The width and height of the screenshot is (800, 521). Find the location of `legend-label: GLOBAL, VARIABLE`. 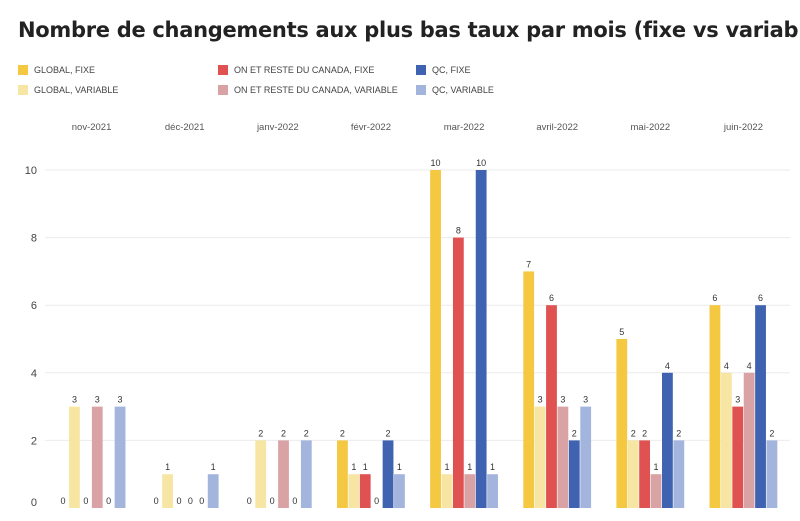

legend-label: GLOBAL, VARIABLE is located at coordinates (76, 90).